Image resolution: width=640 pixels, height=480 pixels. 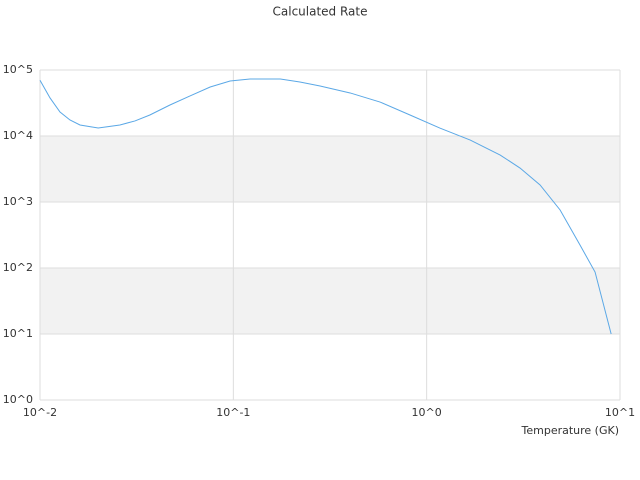 I want to click on y-tick-label: 10^3, so click(x=18, y=201).